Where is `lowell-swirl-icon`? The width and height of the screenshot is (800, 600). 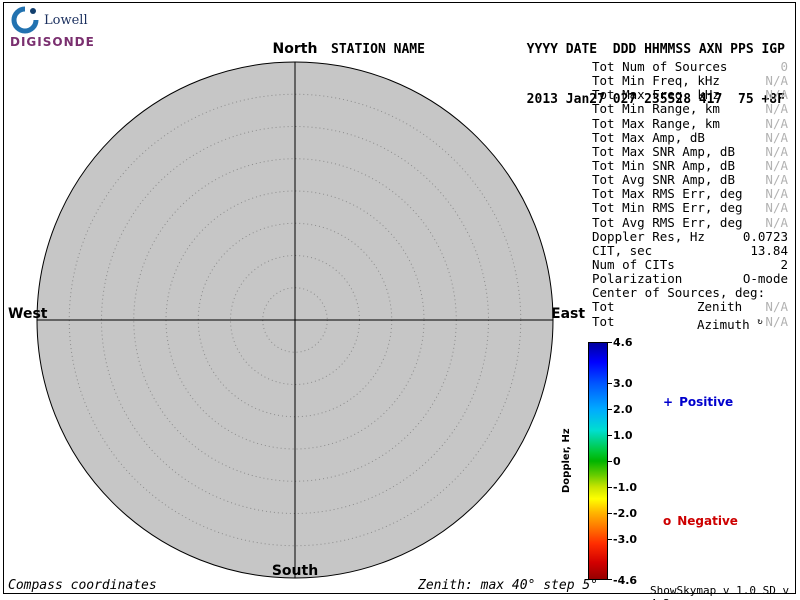
lowell-swirl-icon is located at coordinates (25, 20).